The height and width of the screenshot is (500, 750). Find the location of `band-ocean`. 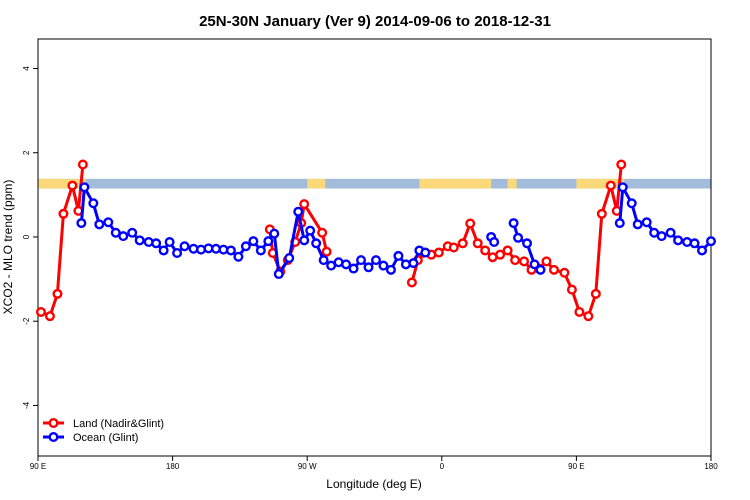

band-ocean is located at coordinates (374, 183).